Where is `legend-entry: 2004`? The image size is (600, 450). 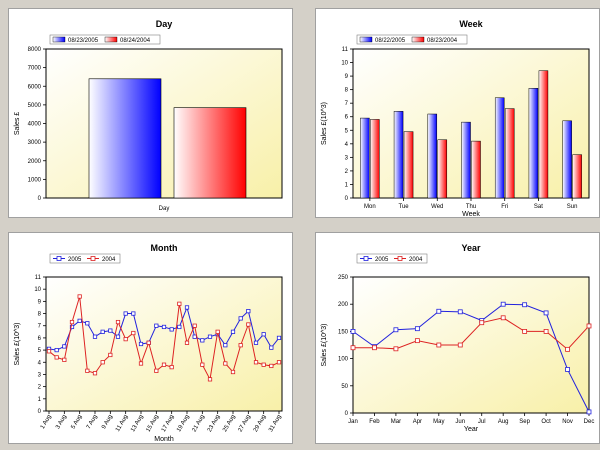
legend-entry: 2004 is located at coordinates (109, 260).